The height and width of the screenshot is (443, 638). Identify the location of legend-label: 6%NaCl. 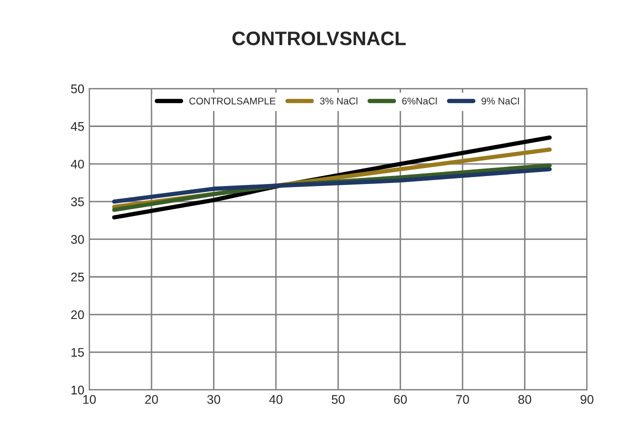
(419, 100).